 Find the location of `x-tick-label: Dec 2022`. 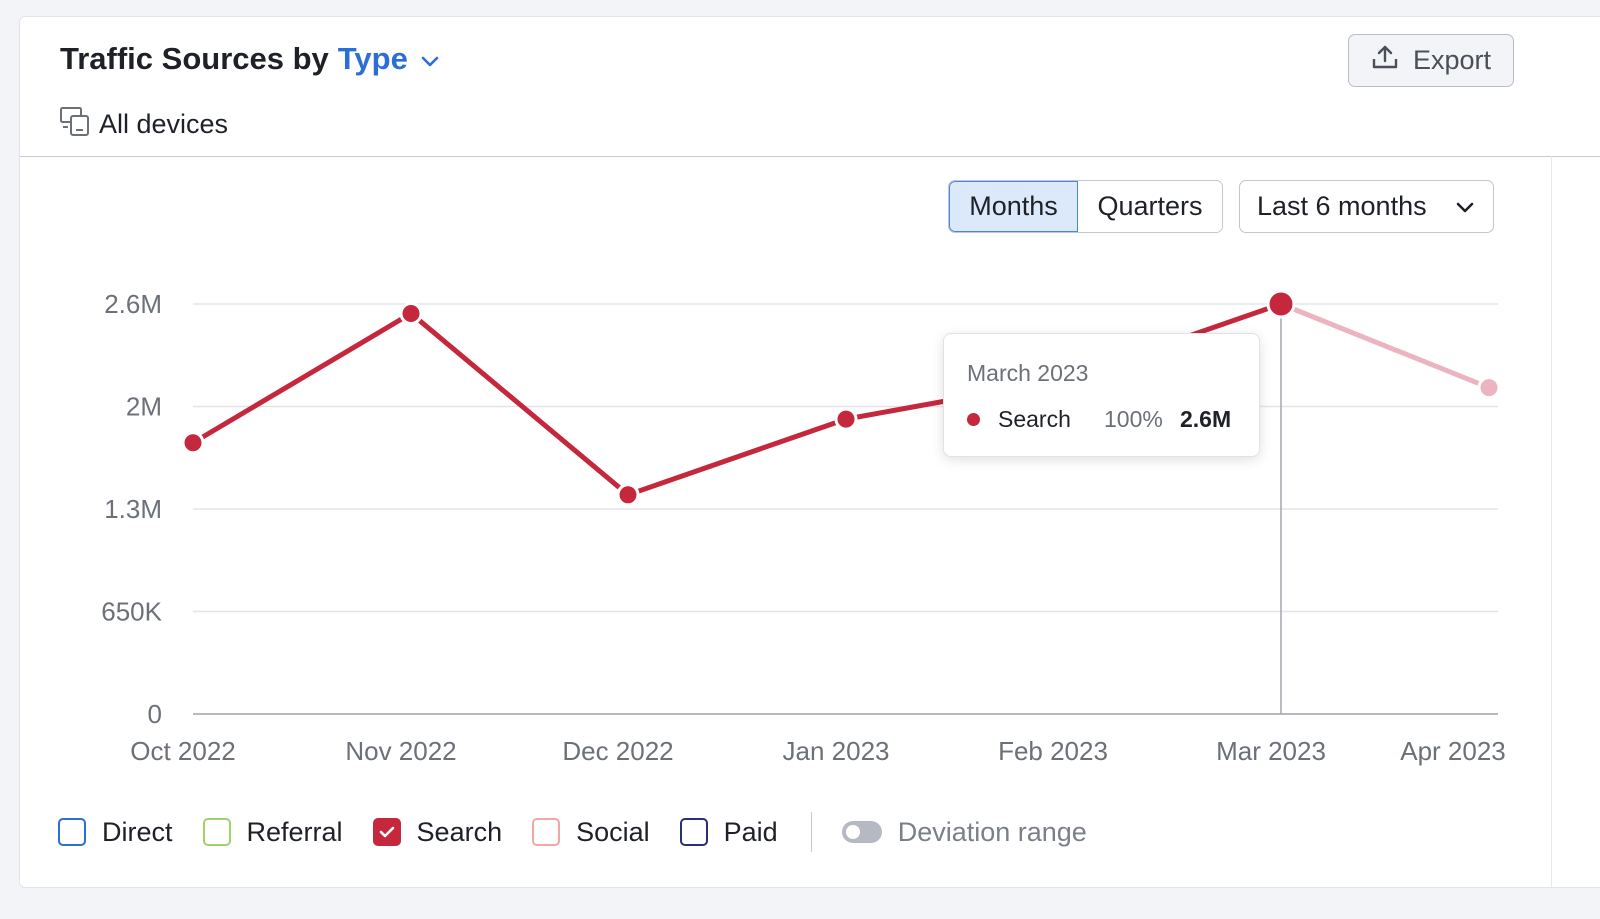

x-tick-label: Dec 2022 is located at coordinates (617, 751).